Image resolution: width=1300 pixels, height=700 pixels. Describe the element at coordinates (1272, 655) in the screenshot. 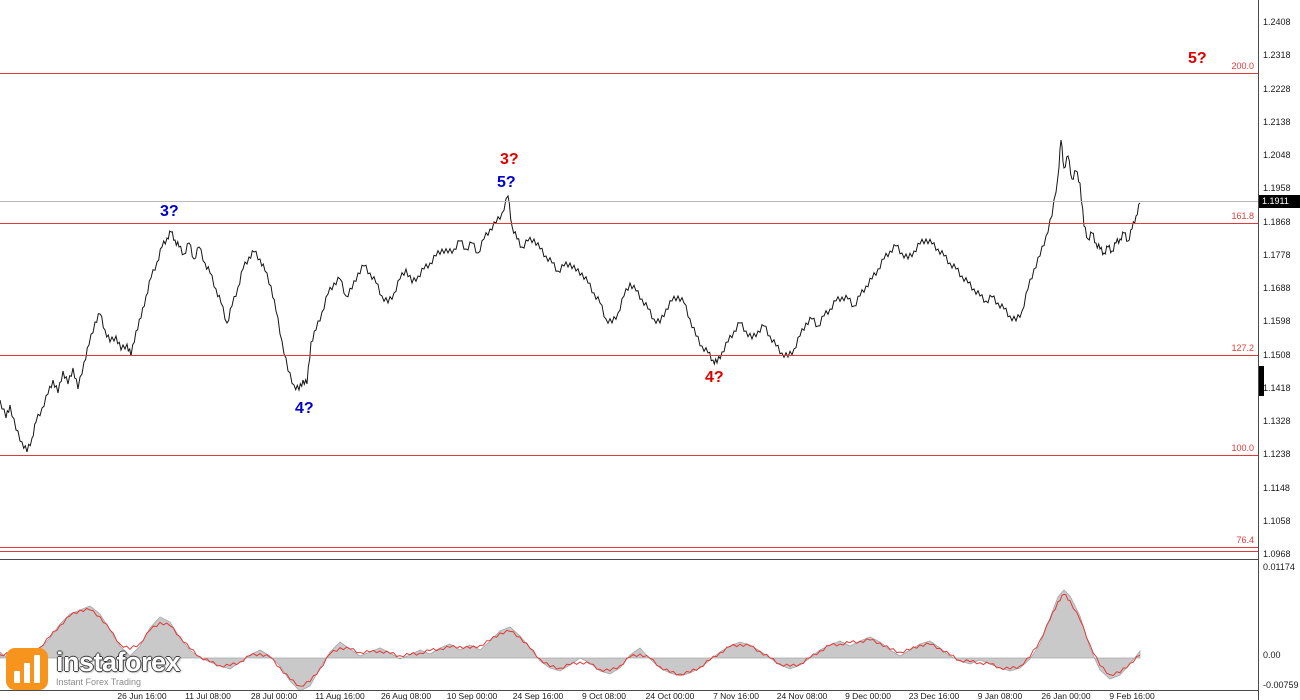

I see `oscillator-axis-tick: 0.00` at that location.